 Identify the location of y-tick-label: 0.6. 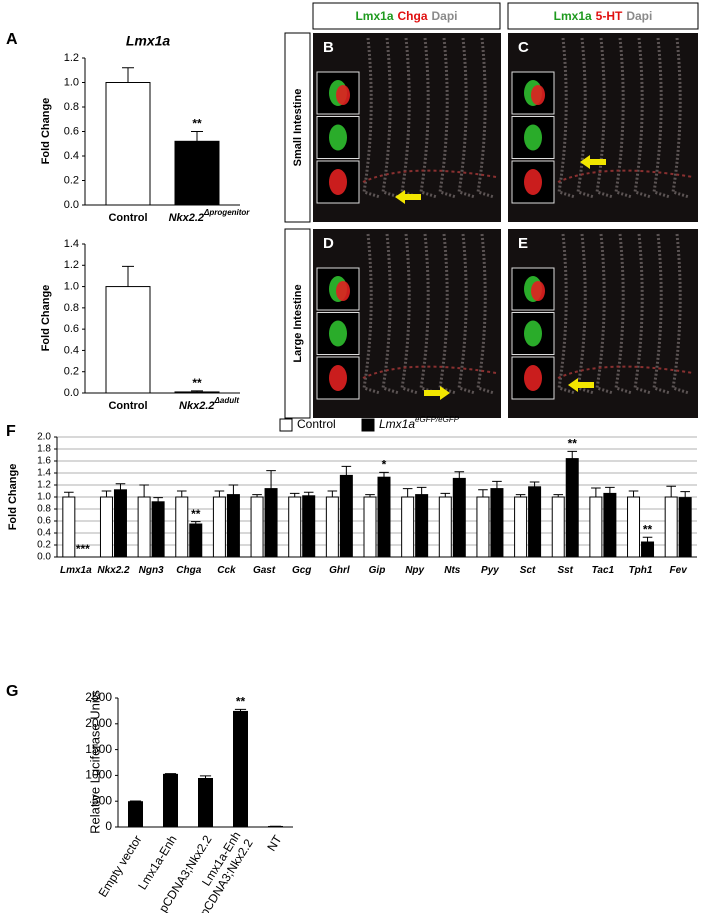
(44, 521).